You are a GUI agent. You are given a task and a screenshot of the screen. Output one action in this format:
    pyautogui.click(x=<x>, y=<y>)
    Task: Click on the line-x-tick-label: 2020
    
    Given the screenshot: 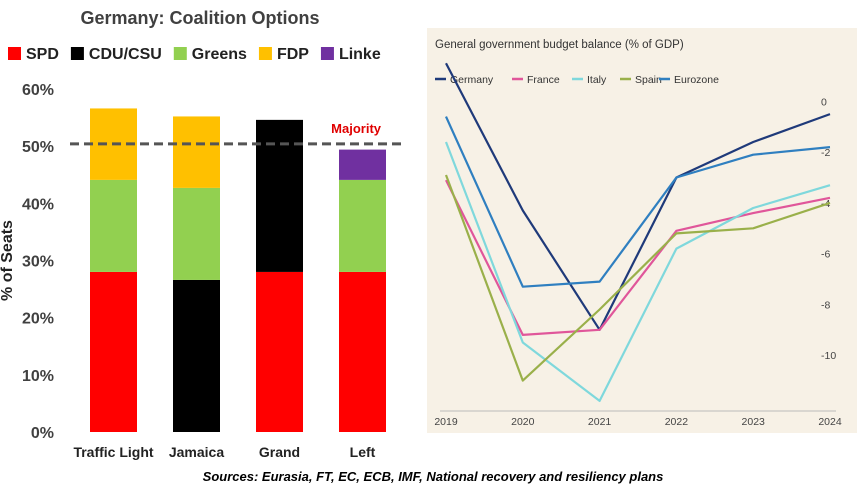 What is the action you would take?
    pyautogui.click(x=523, y=422)
    